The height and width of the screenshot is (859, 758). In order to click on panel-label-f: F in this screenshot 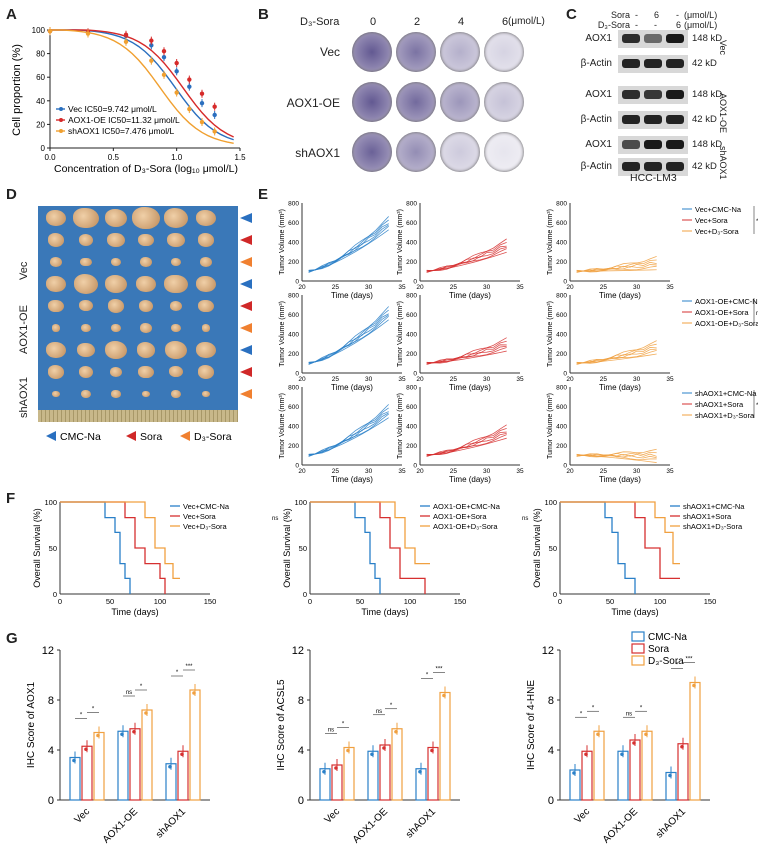, I will do `click(11, 498)`.